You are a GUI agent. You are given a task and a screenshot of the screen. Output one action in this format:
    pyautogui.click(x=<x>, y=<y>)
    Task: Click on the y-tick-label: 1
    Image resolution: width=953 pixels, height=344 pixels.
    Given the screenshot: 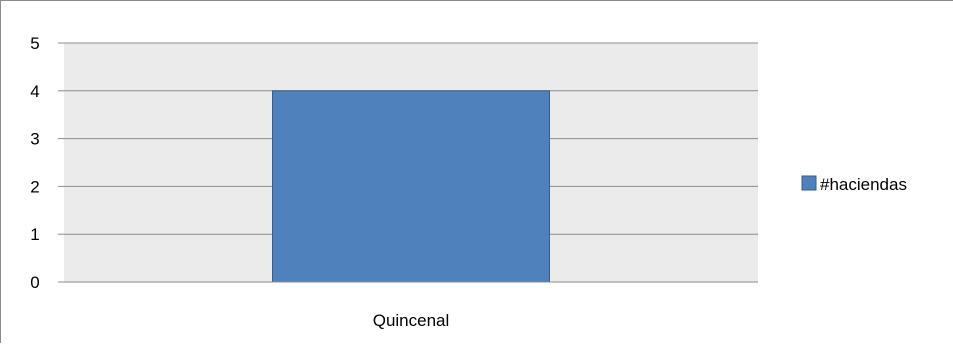 What is the action you would take?
    pyautogui.click(x=34, y=234)
    